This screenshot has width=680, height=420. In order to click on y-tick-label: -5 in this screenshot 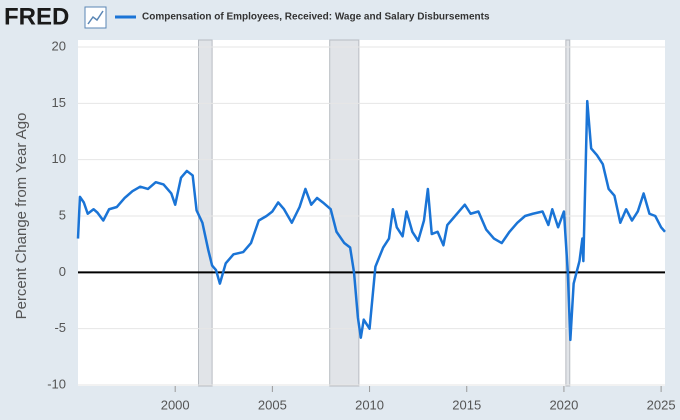, I will do `click(60, 327)`.